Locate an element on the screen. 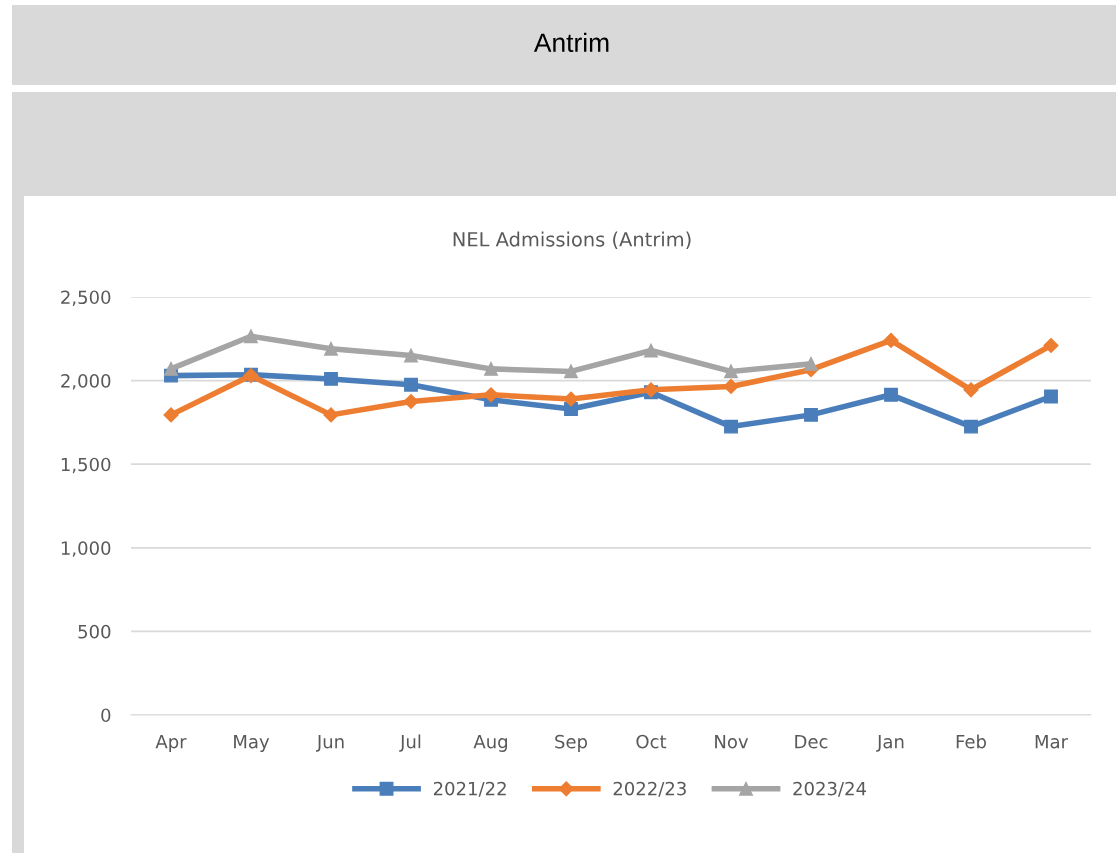 Image resolution: width=1116 pixels, height=853 pixels. x-tick-label: Dec is located at coordinates (811, 742).